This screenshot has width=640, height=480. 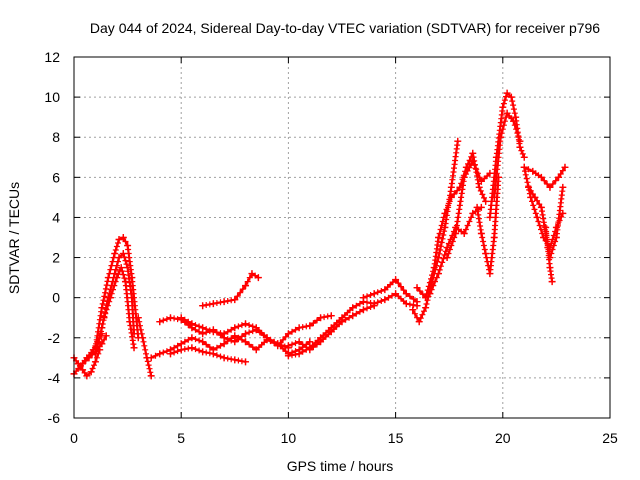 I want to click on x-axis-label: GPS time / hours, so click(x=340, y=466).